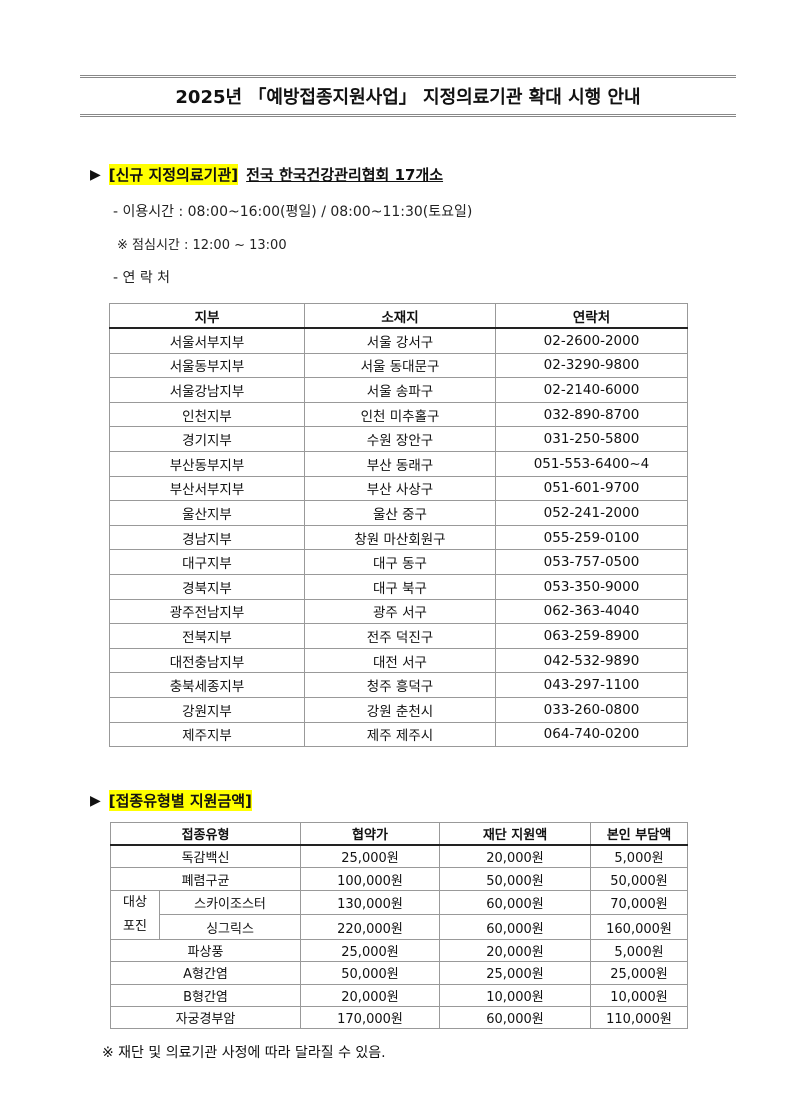 This screenshot has width=794, height=1118. I want to click on table-row: 자궁경부암 170,000원 60,000원 110,000원, so click(399, 1017).